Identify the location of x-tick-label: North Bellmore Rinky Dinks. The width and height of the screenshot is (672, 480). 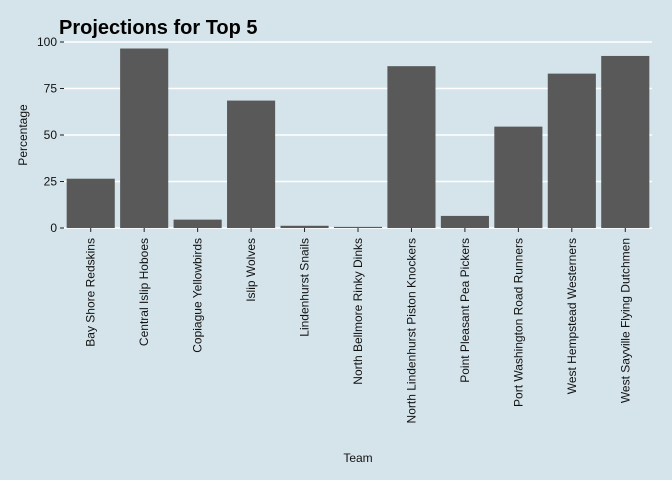
(358, 311).